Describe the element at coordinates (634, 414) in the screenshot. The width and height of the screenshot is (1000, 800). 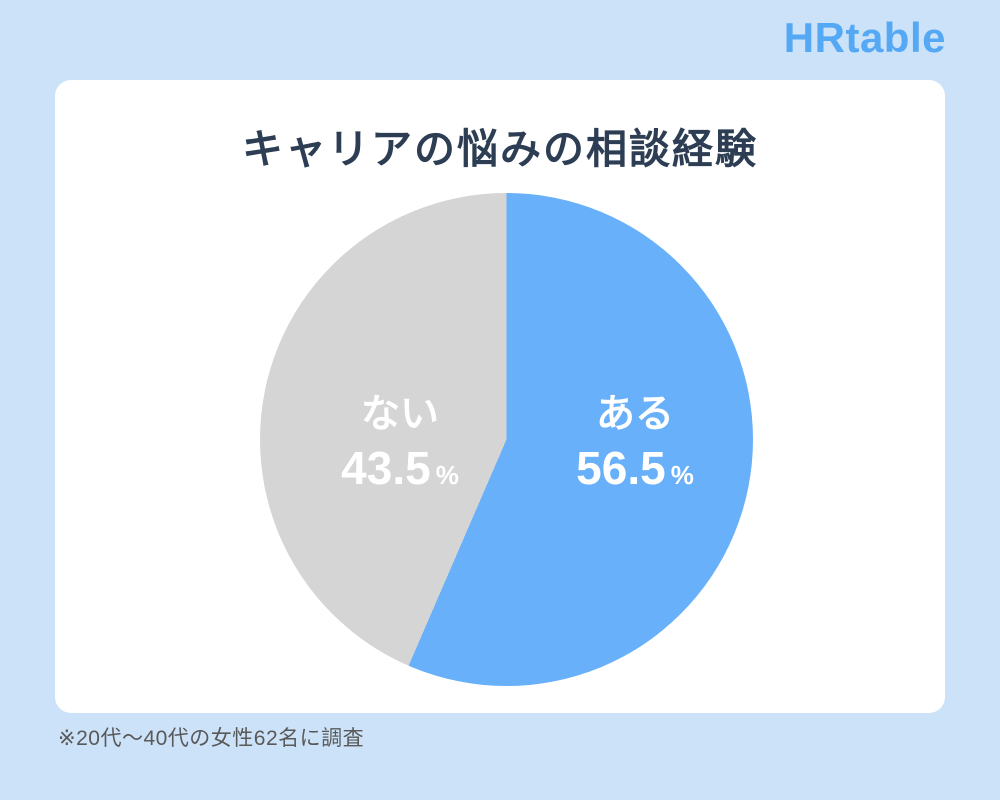
I see `slice-aru-name: ある` at that location.